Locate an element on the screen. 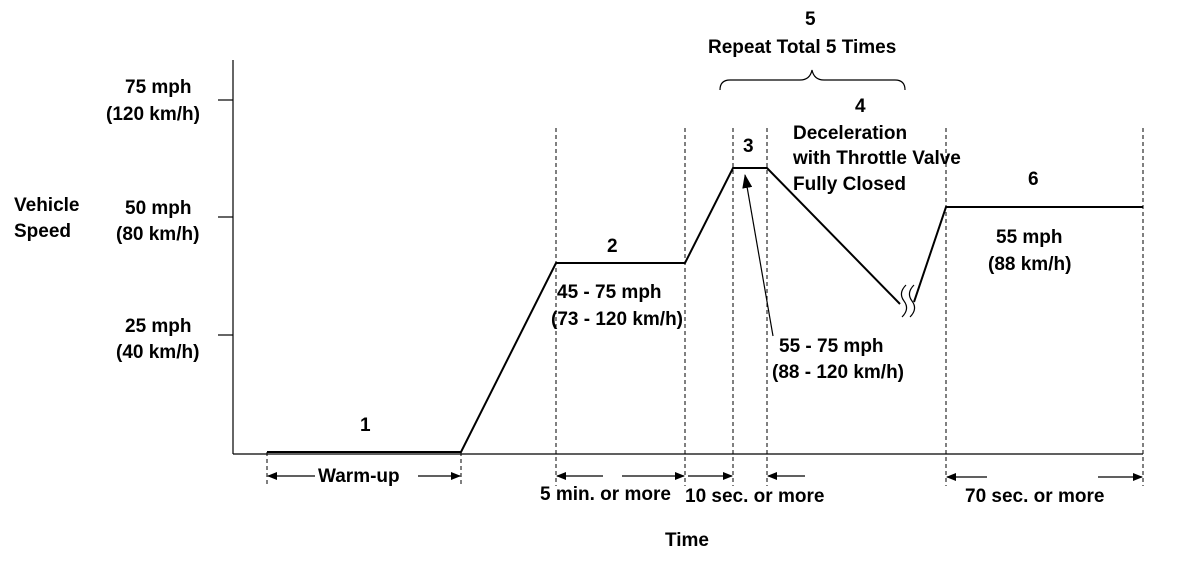 The width and height of the screenshot is (1184, 564). tick-label: (40 km/h) is located at coordinates (157, 352).